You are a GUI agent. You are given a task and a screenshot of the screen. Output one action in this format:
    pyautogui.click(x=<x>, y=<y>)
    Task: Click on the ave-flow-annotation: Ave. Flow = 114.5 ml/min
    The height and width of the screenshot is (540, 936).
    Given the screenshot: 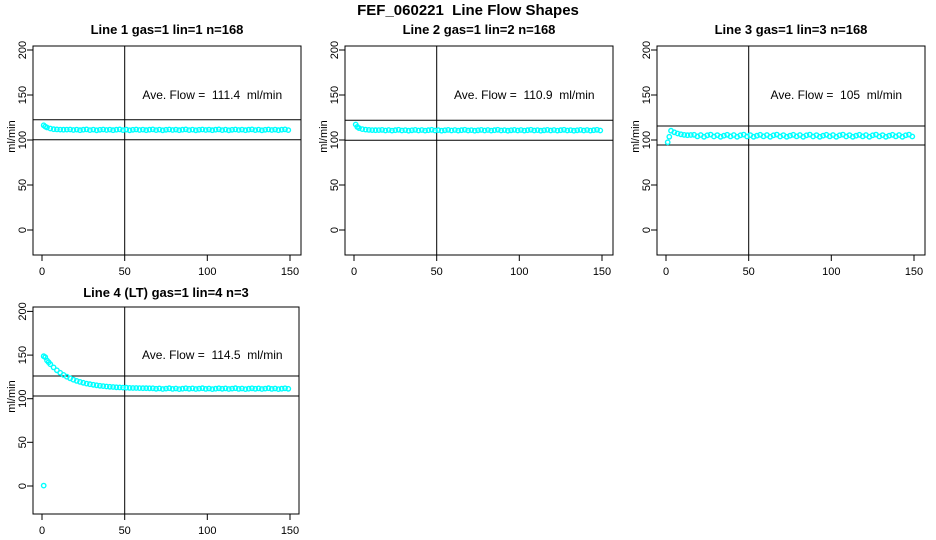 What is the action you would take?
    pyautogui.click(x=212, y=355)
    